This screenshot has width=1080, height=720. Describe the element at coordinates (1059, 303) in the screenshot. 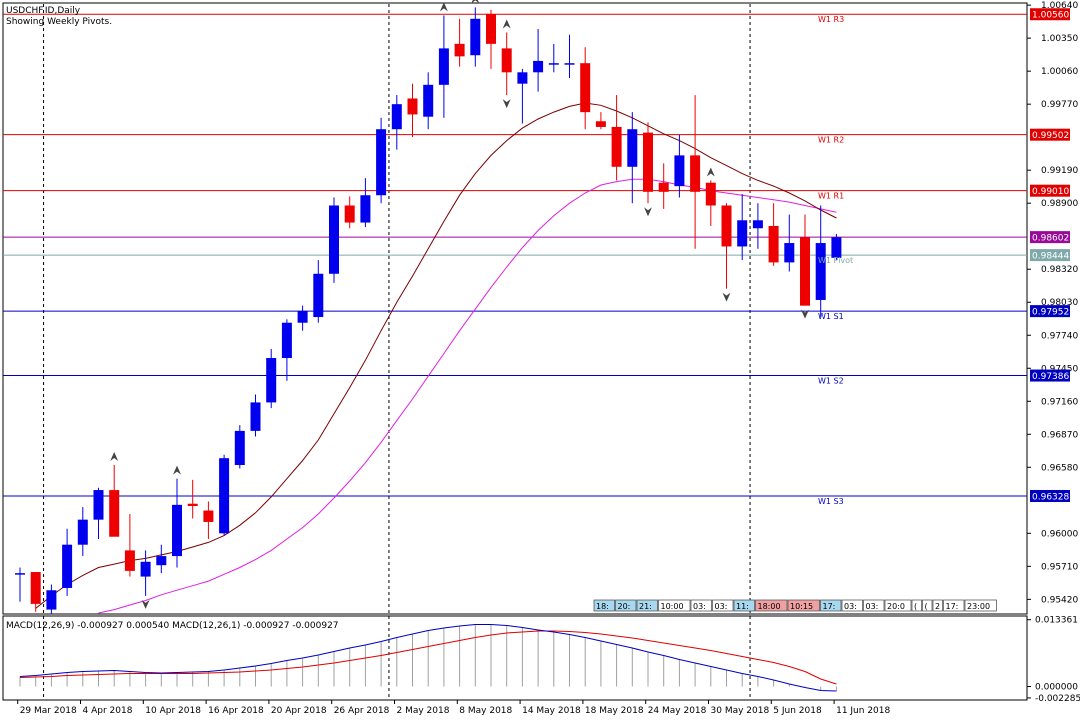

I see `price-tick-label-7: 0.98030` at that location.